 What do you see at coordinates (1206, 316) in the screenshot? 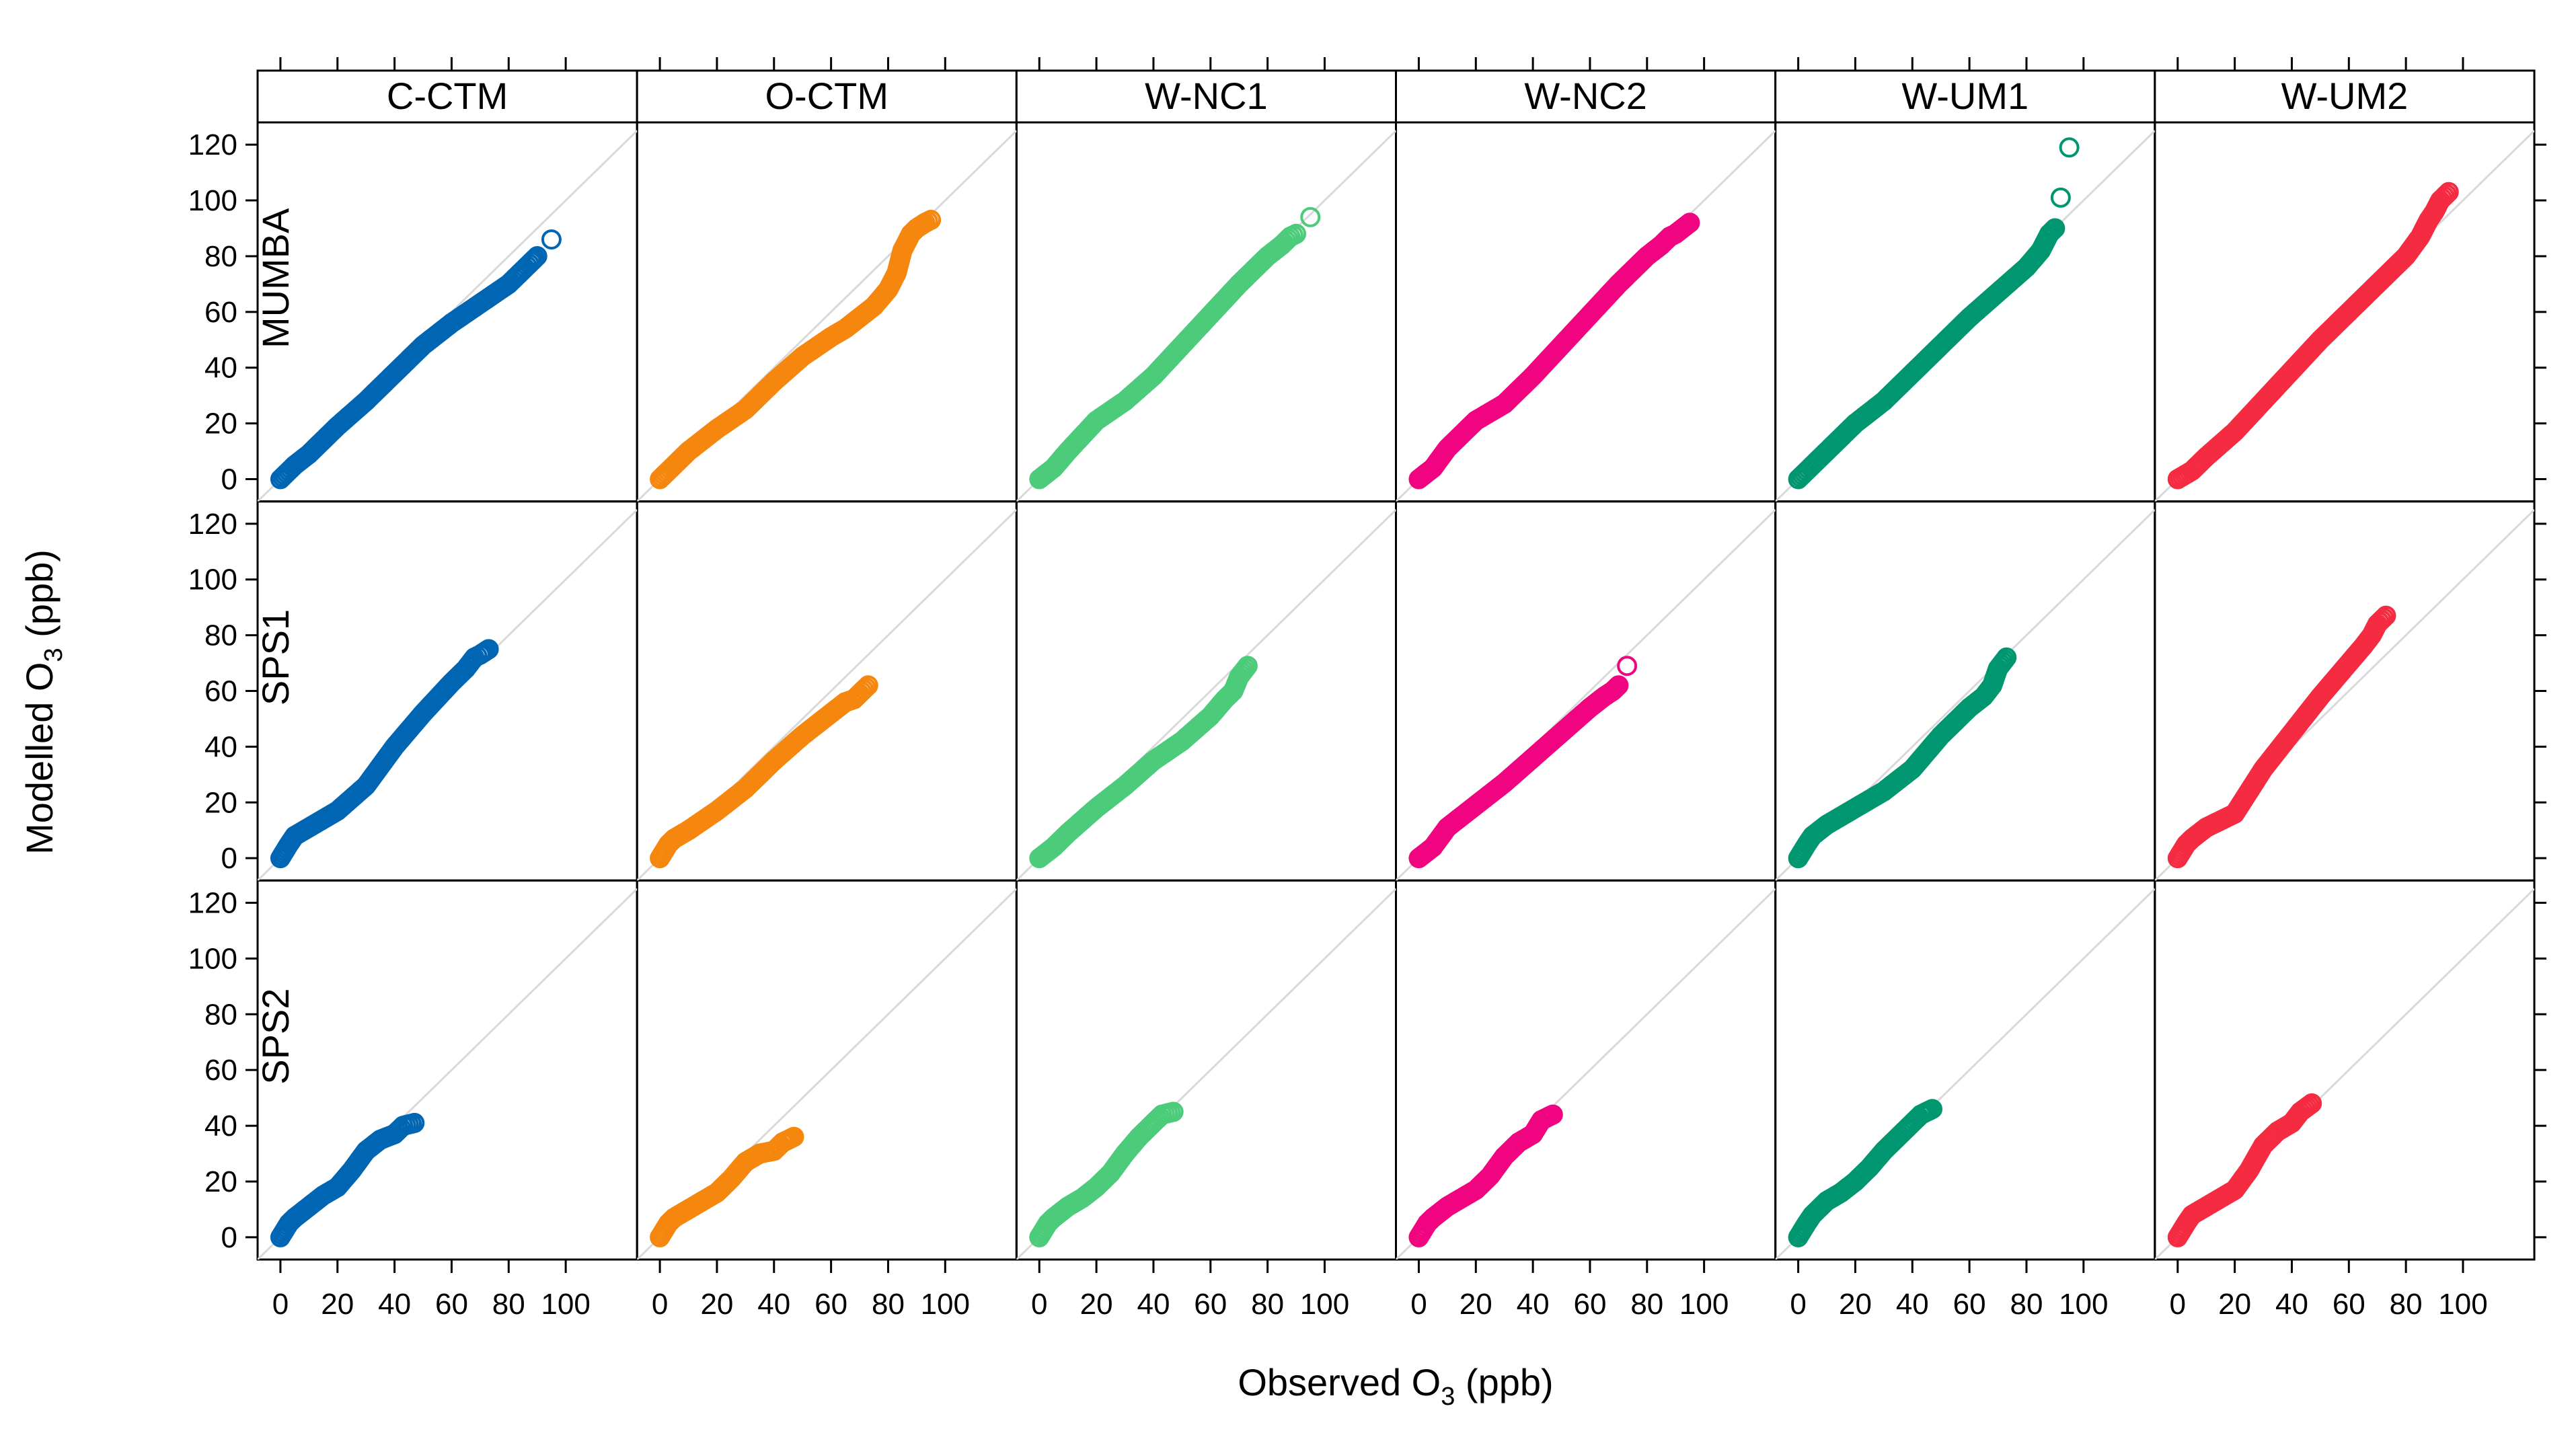
I see `panel-mumba-w-nc1` at bounding box center [1206, 316].